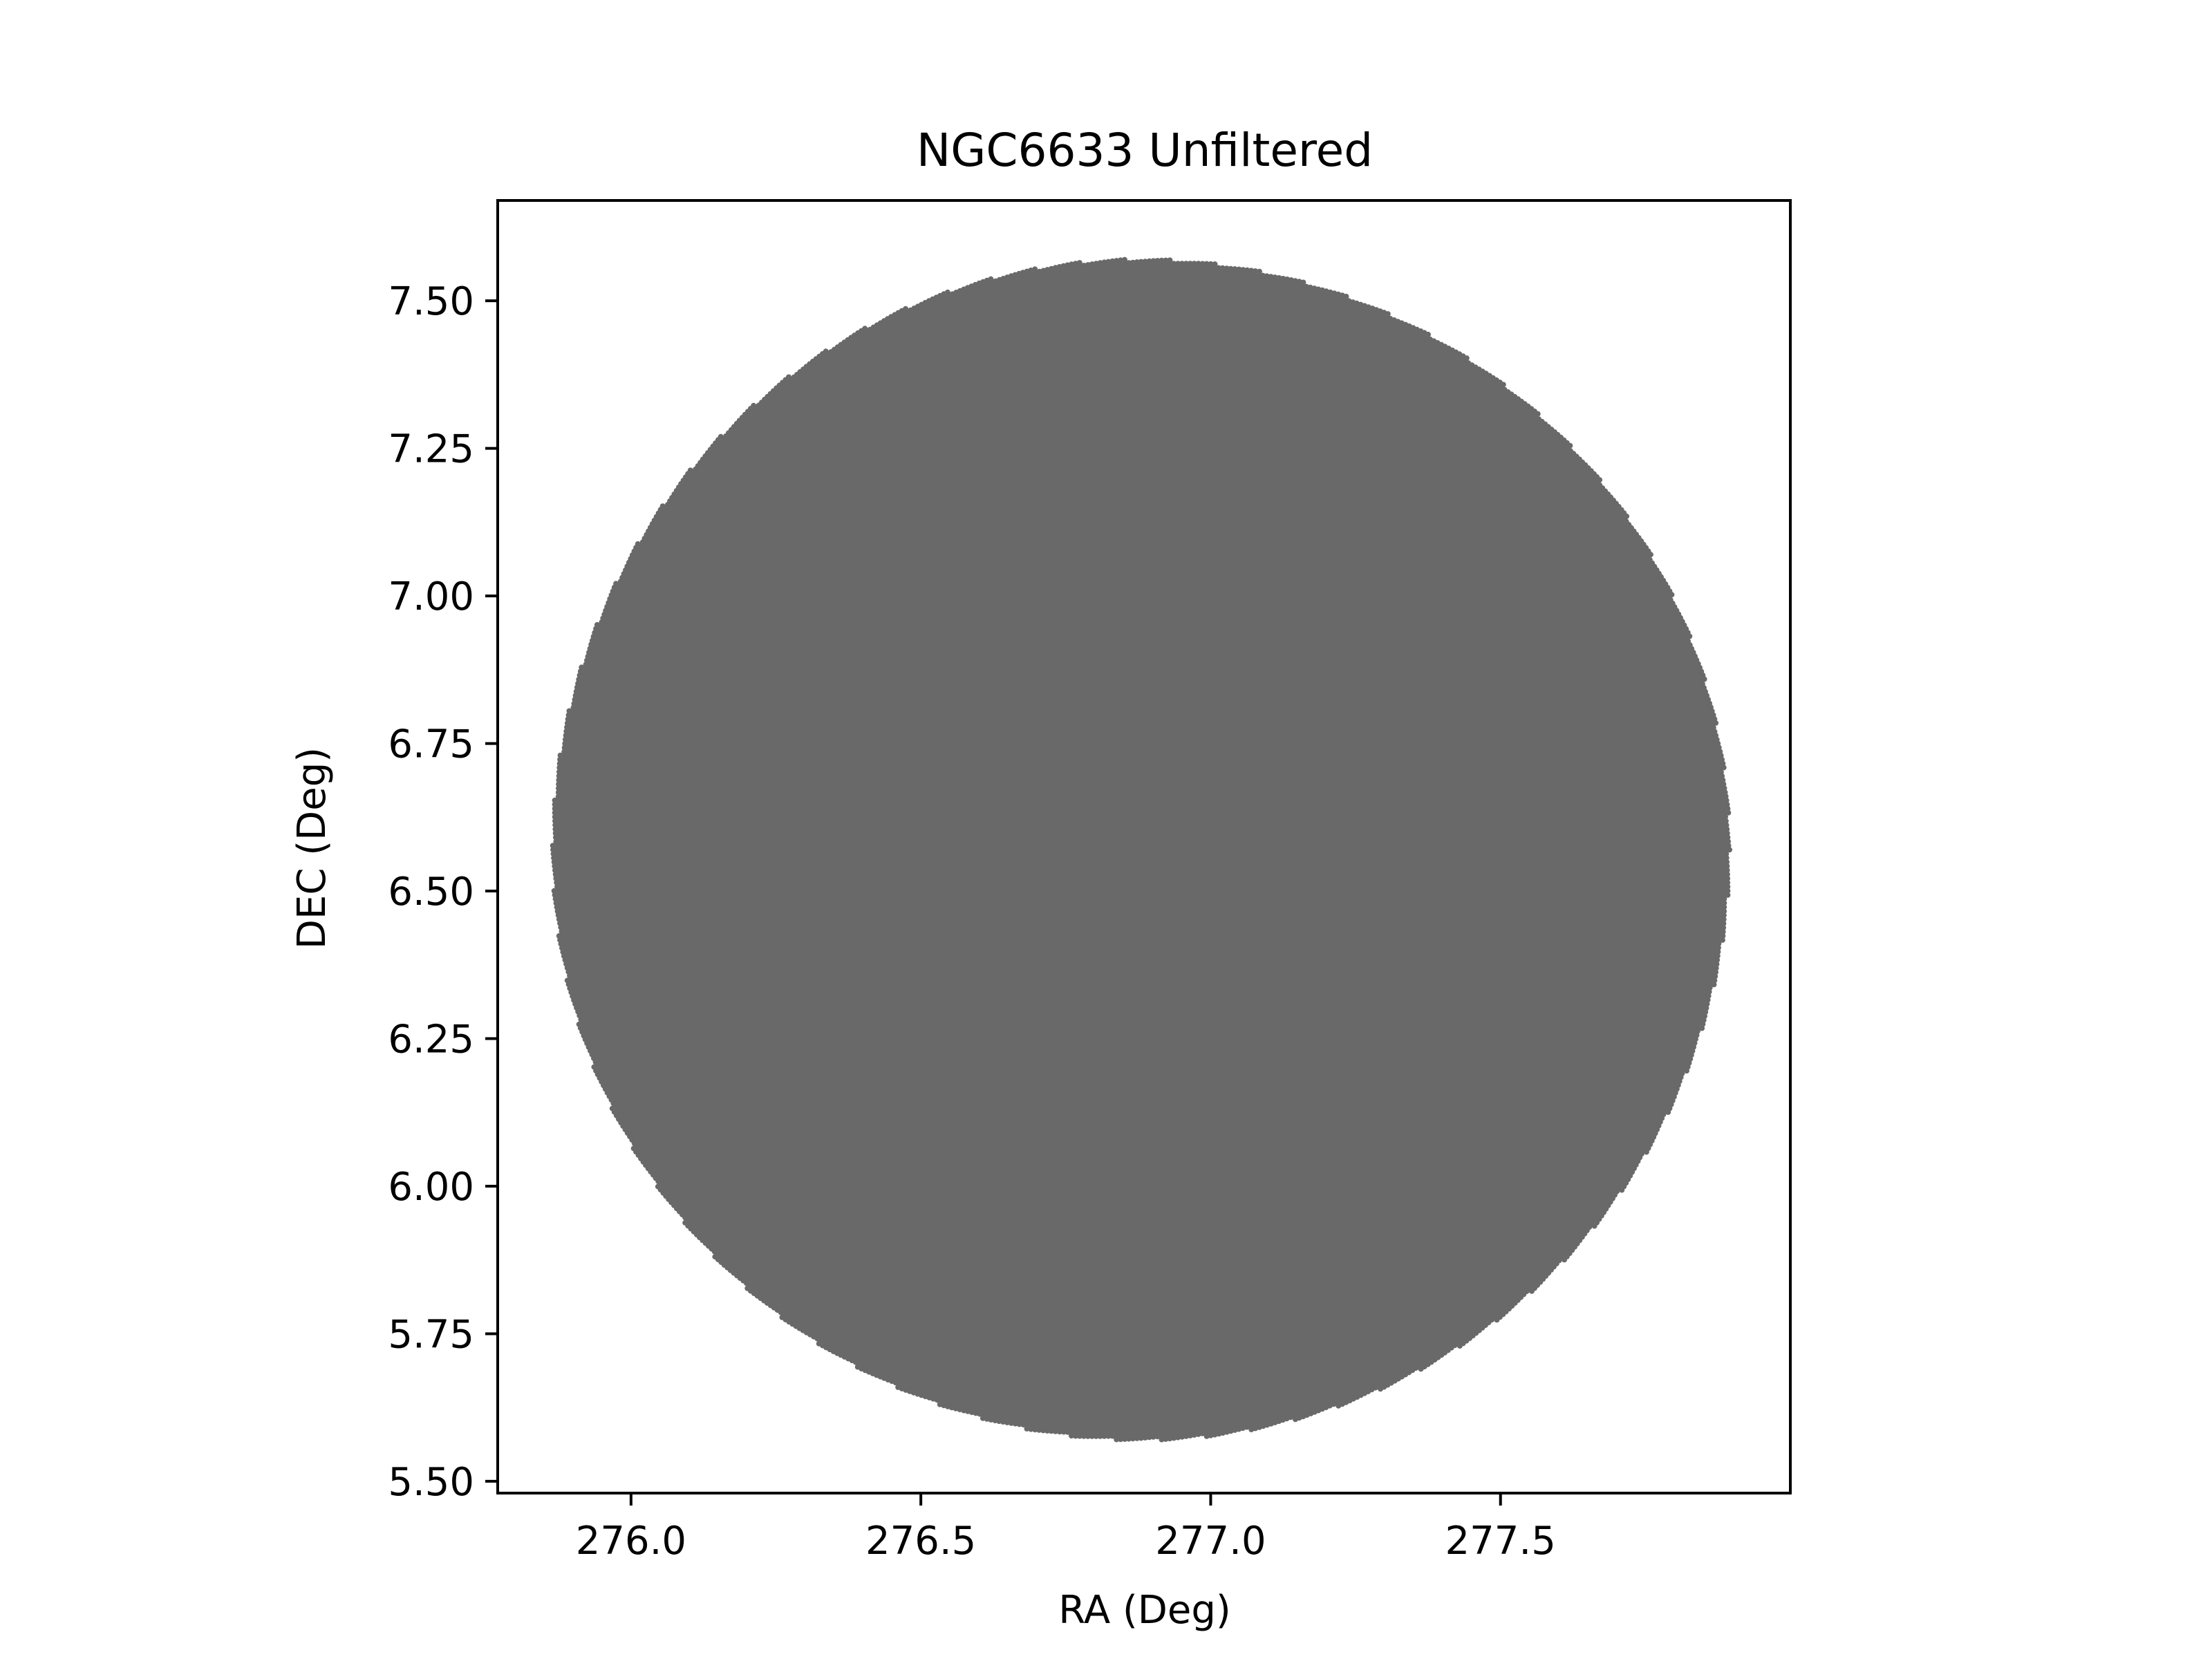 The image size is (2212, 1659). Describe the element at coordinates (431, 1040) in the screenshot. I see `y-tick-label: 6.25` at that location.